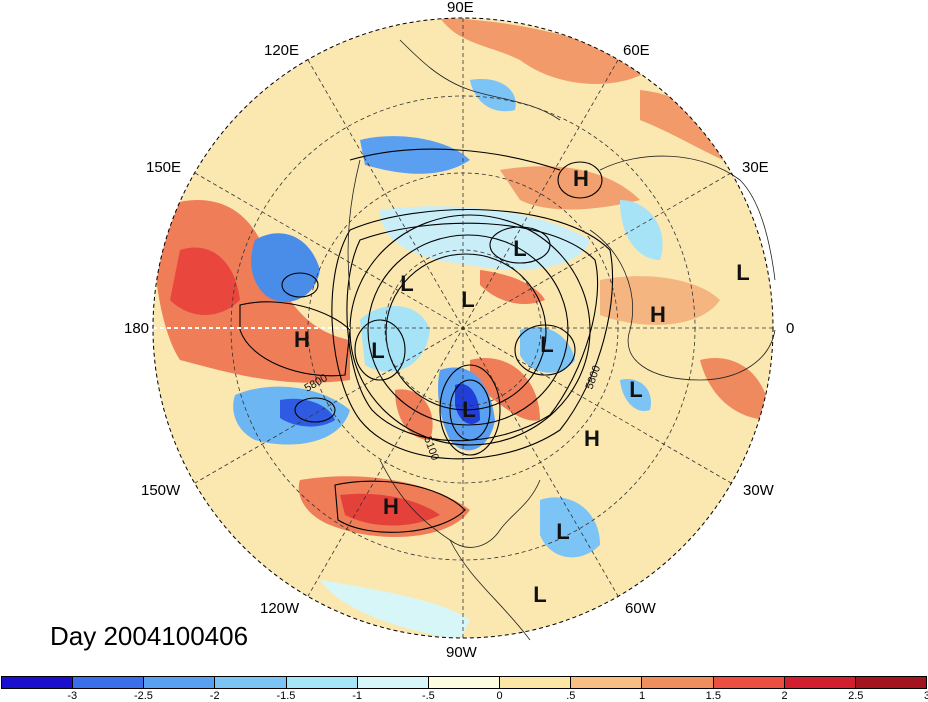  Describe the element at coordinates (758, 490) in the screenshot. I see `lon-label-30w: 30W` at that location.